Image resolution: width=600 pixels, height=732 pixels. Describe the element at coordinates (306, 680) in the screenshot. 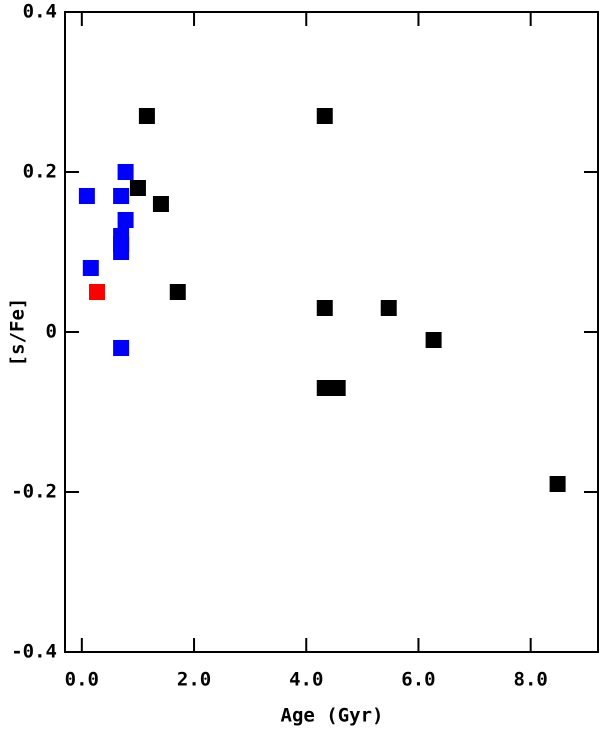

I see `x-tick-label: 4.0` at that location.